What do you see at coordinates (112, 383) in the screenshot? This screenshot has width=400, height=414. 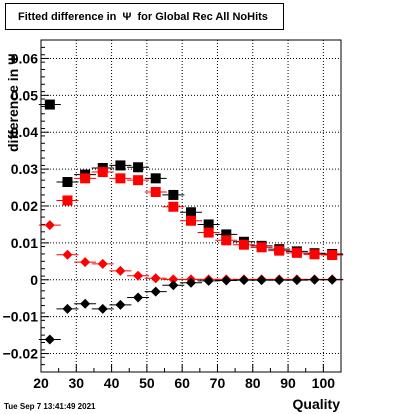 I see `x-tick-label: 40` at bounding box center [112, 383].